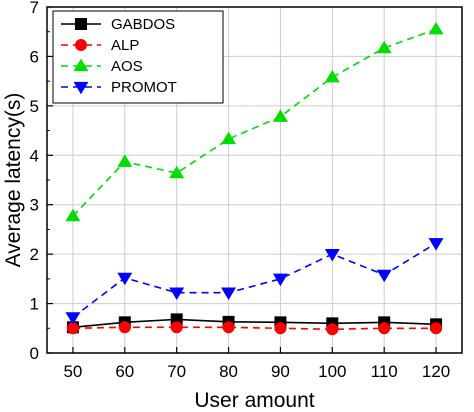 This screenshot has height=412, width=474. Describe the element at coordinates (127, 66) in the screenshot. I see `legend-label-aos: AOS` at that location.